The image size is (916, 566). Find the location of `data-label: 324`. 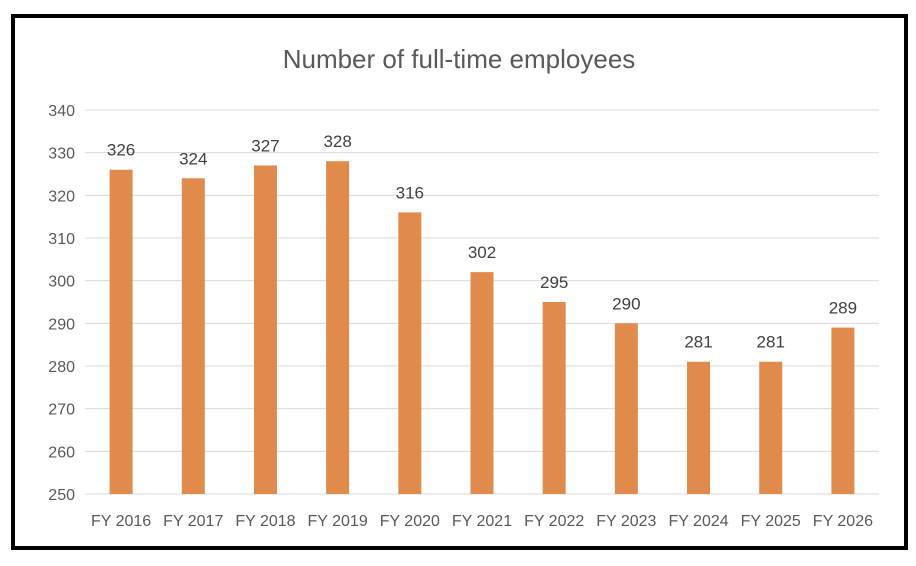

data-label: 324 is located at coordinates (193, 158).